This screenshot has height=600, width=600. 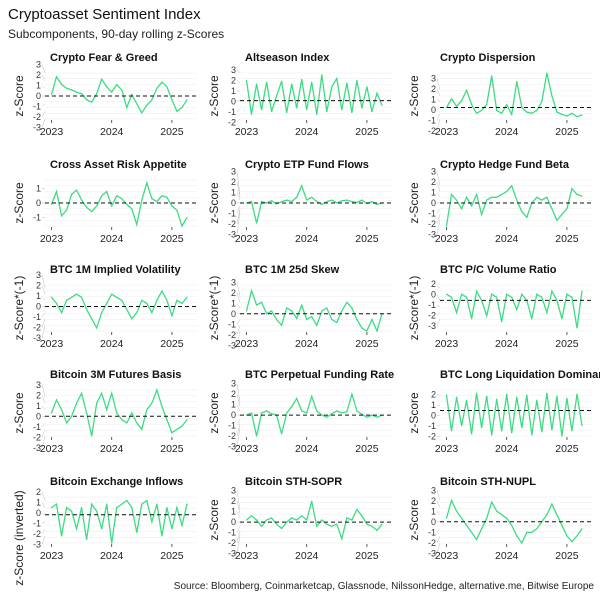 I want to click on y-tick-label: -2, so click(x=432, y=131).